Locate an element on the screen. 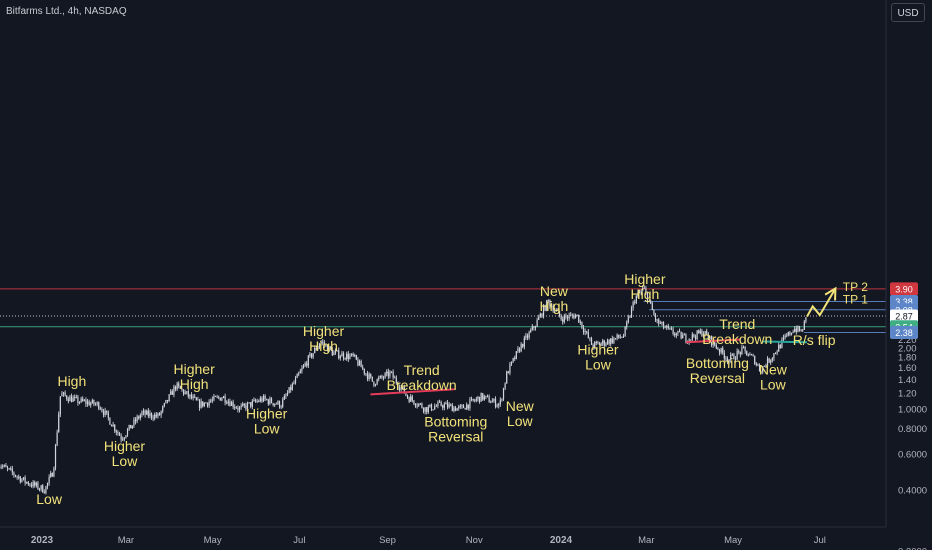 This screenshot has height=550, width=932. trend-lines is located at coordinates (589, 367).